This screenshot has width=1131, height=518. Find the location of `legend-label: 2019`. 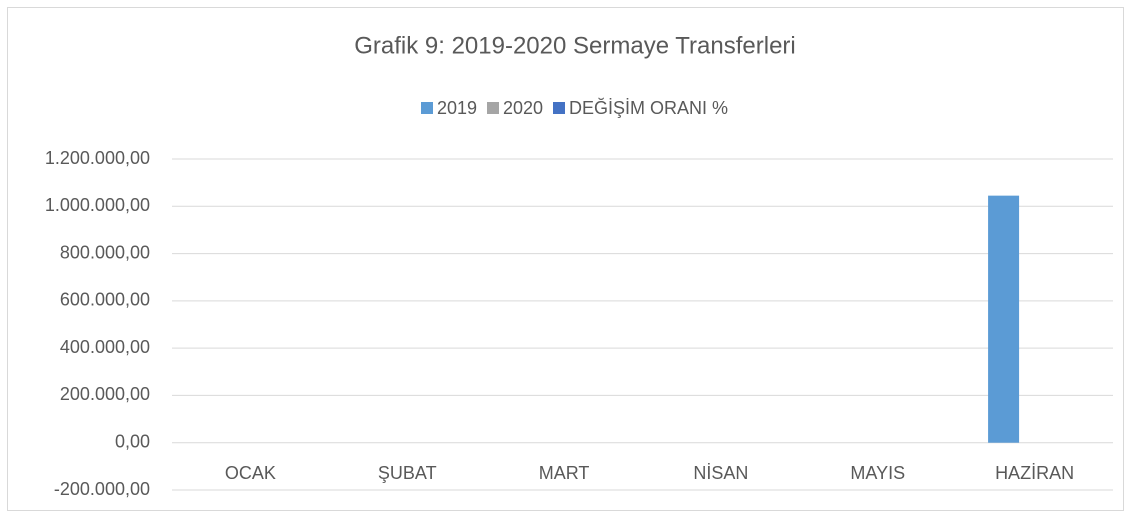

legend-label: 2019 is located at coordinates (457, 108).